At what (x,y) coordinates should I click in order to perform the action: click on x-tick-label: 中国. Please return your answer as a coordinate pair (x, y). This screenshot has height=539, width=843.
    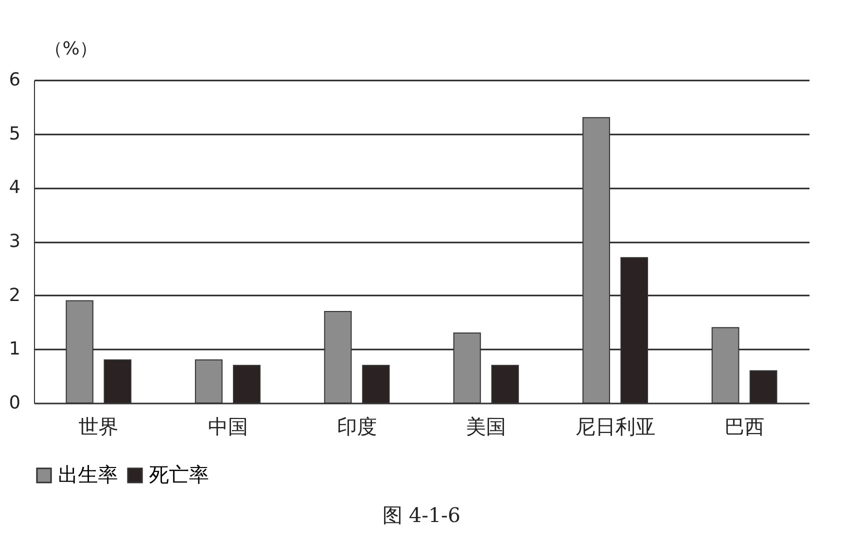
    Looking at the image, I should click on (228, 426).